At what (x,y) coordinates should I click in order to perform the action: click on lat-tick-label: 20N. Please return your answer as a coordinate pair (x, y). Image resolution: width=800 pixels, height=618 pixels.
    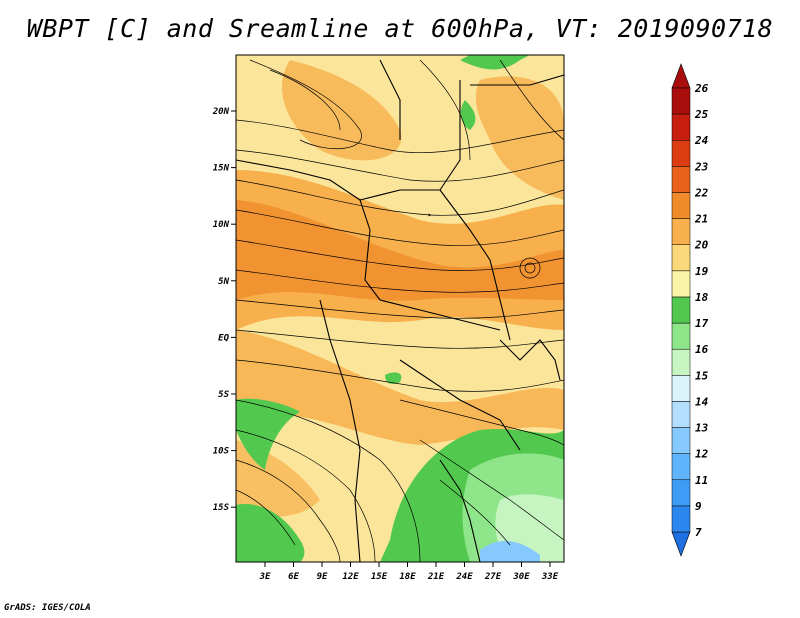
    Looking at the image, I should click on (221, 112).